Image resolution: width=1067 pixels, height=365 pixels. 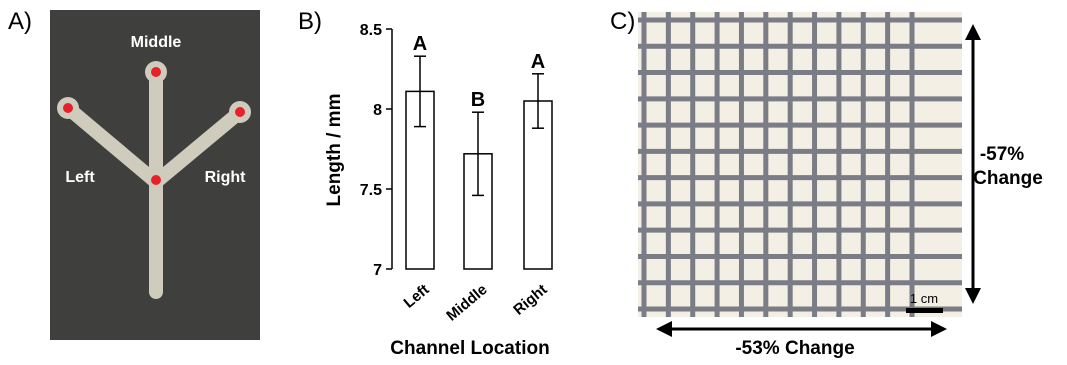 I want to click on bar-right, so click(x=538, y=185).